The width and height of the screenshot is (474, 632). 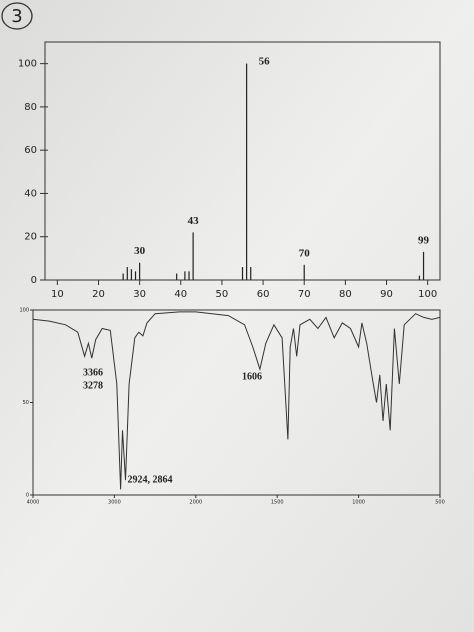 What do you see at coordinates (265, 62) in the screenshot?
I see `peak-label: 56` at bounding box center [265, 62].